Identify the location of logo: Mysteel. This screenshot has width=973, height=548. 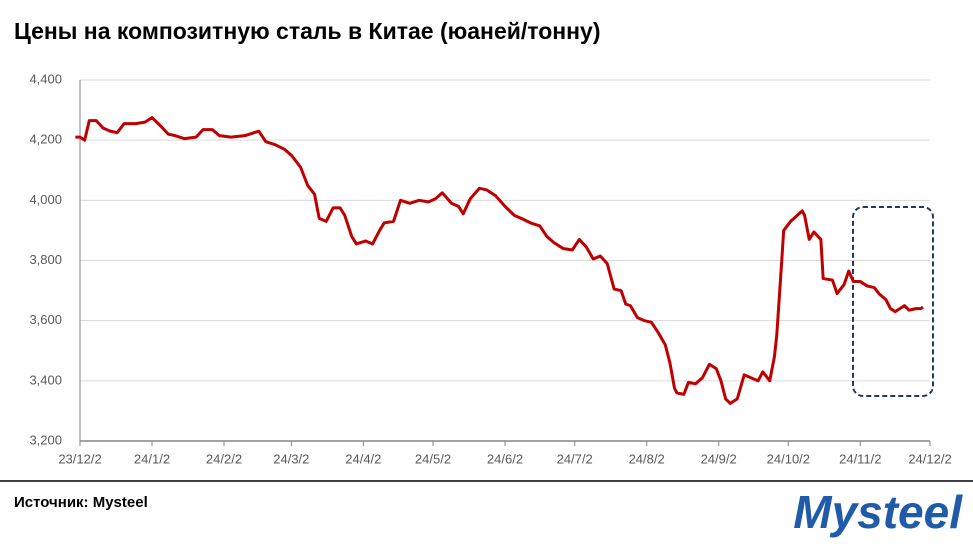
(878, 512).